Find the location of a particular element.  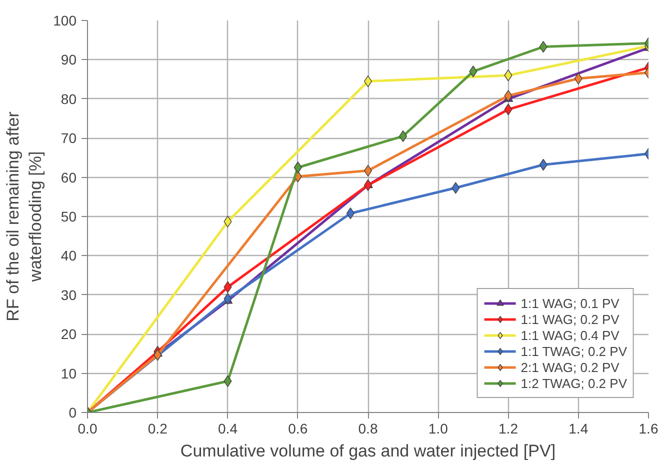

x-tick-label: 1.2 is located at coordinates (508, 428).